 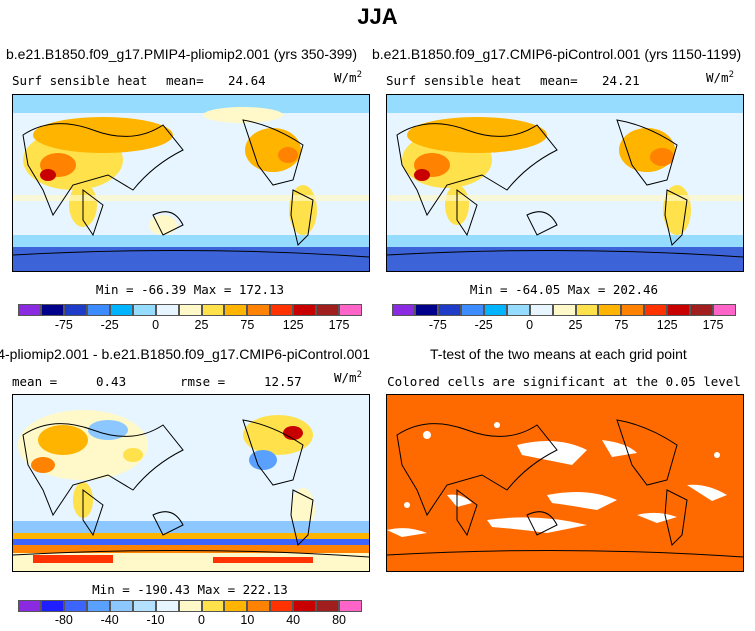 I want to click on top-right-colorbar-tick-label: -75, so click(x=437, y=325).